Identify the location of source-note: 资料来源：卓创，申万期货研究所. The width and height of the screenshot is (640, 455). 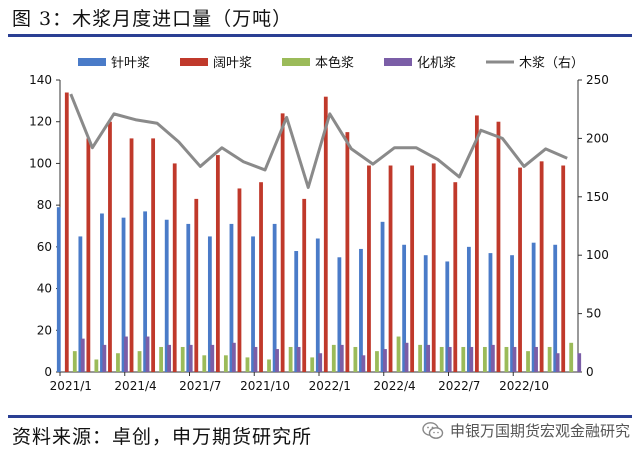
(162, 437).